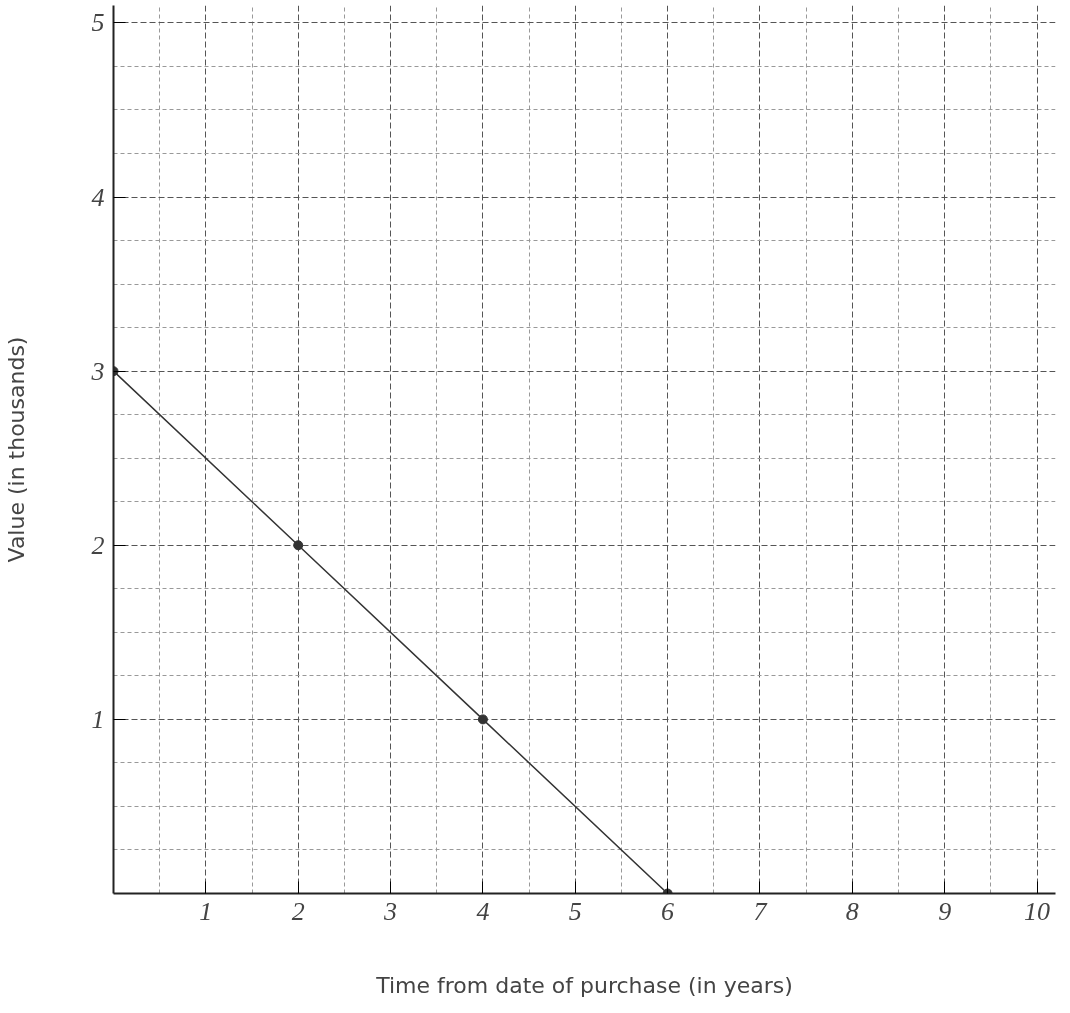  Describe the element at coordinates (575, 911) in the screenshot. I see `x-tick-label: 5` at that location.